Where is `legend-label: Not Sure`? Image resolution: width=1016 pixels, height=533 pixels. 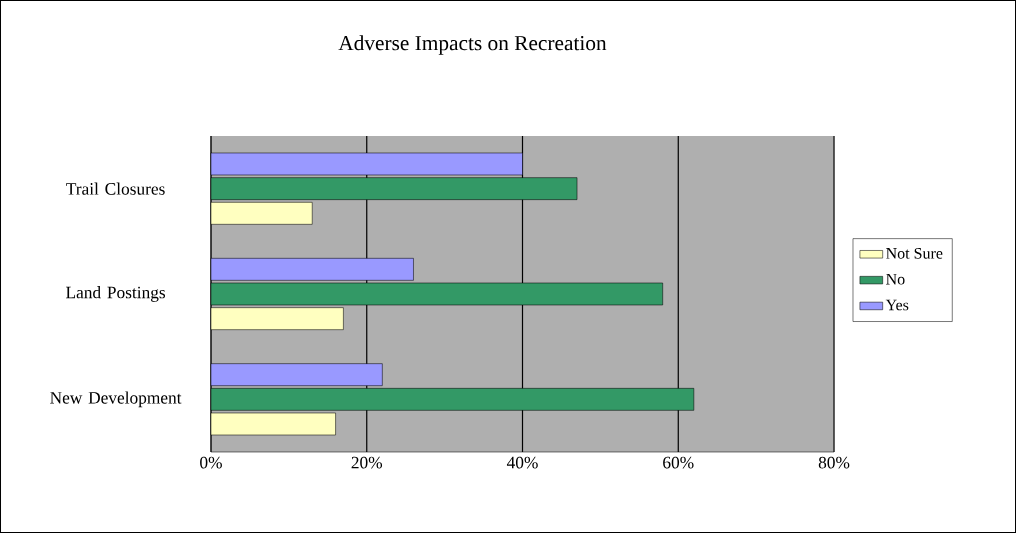 legend-label: Not Sure is located at coordinates (914, 253).